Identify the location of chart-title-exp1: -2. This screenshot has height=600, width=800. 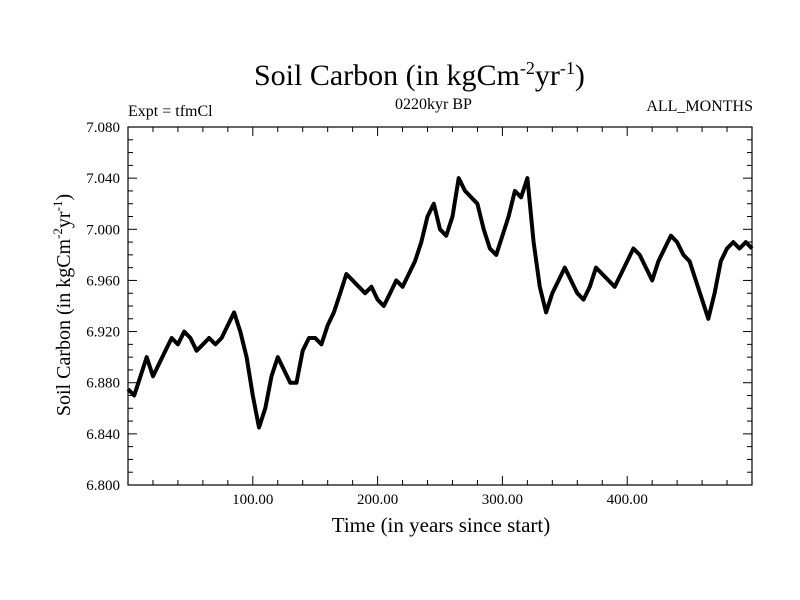
(527, 68).